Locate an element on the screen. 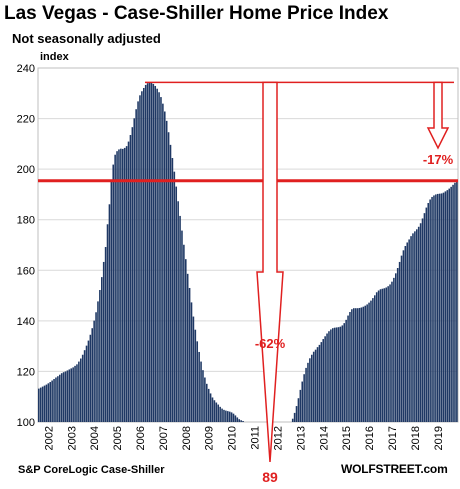 Image resolution: width=460 pixels, height=489 pixels. y-tick-label: 220 is located at coordinates (26, 120).